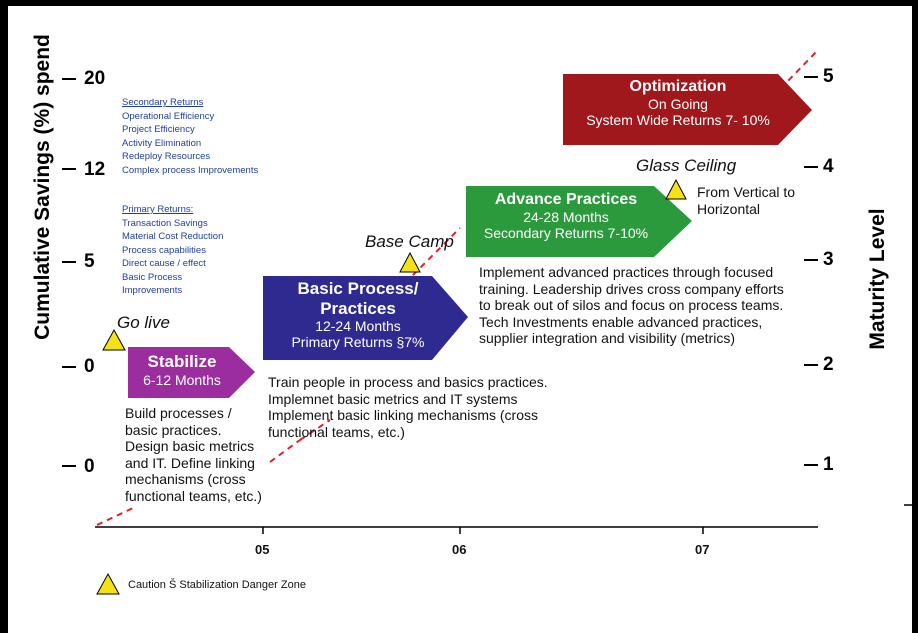 This screenshot has height=633, width=918. What do you see at coordinates (729, 209) in the screenshot?
I see `from-vertical-line-2: Horizontal` at bounding box center [729, 209].